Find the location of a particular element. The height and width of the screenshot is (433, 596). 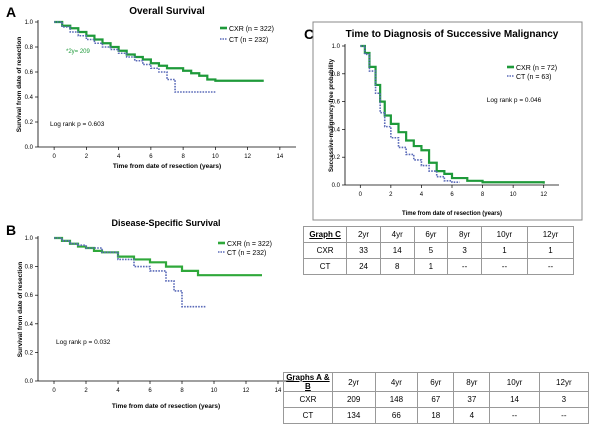

table-c-cell: 10yr is located at coordinates (504, 234).